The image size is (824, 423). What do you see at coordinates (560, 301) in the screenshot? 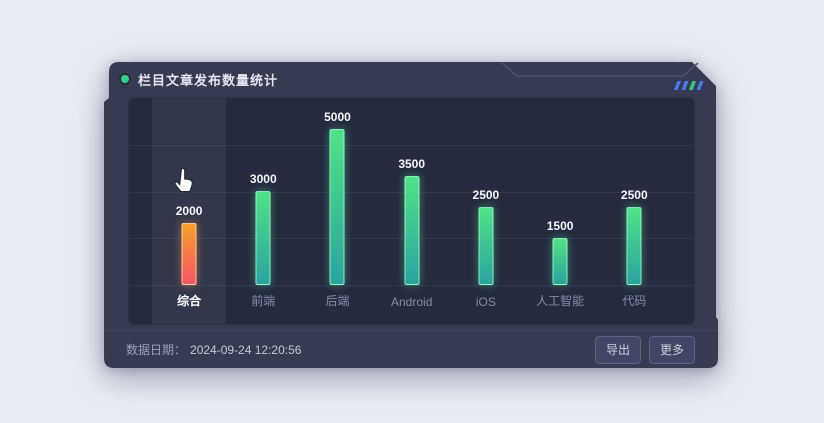
I see `category-label: 人工智能` at bounding box center [560, 301].